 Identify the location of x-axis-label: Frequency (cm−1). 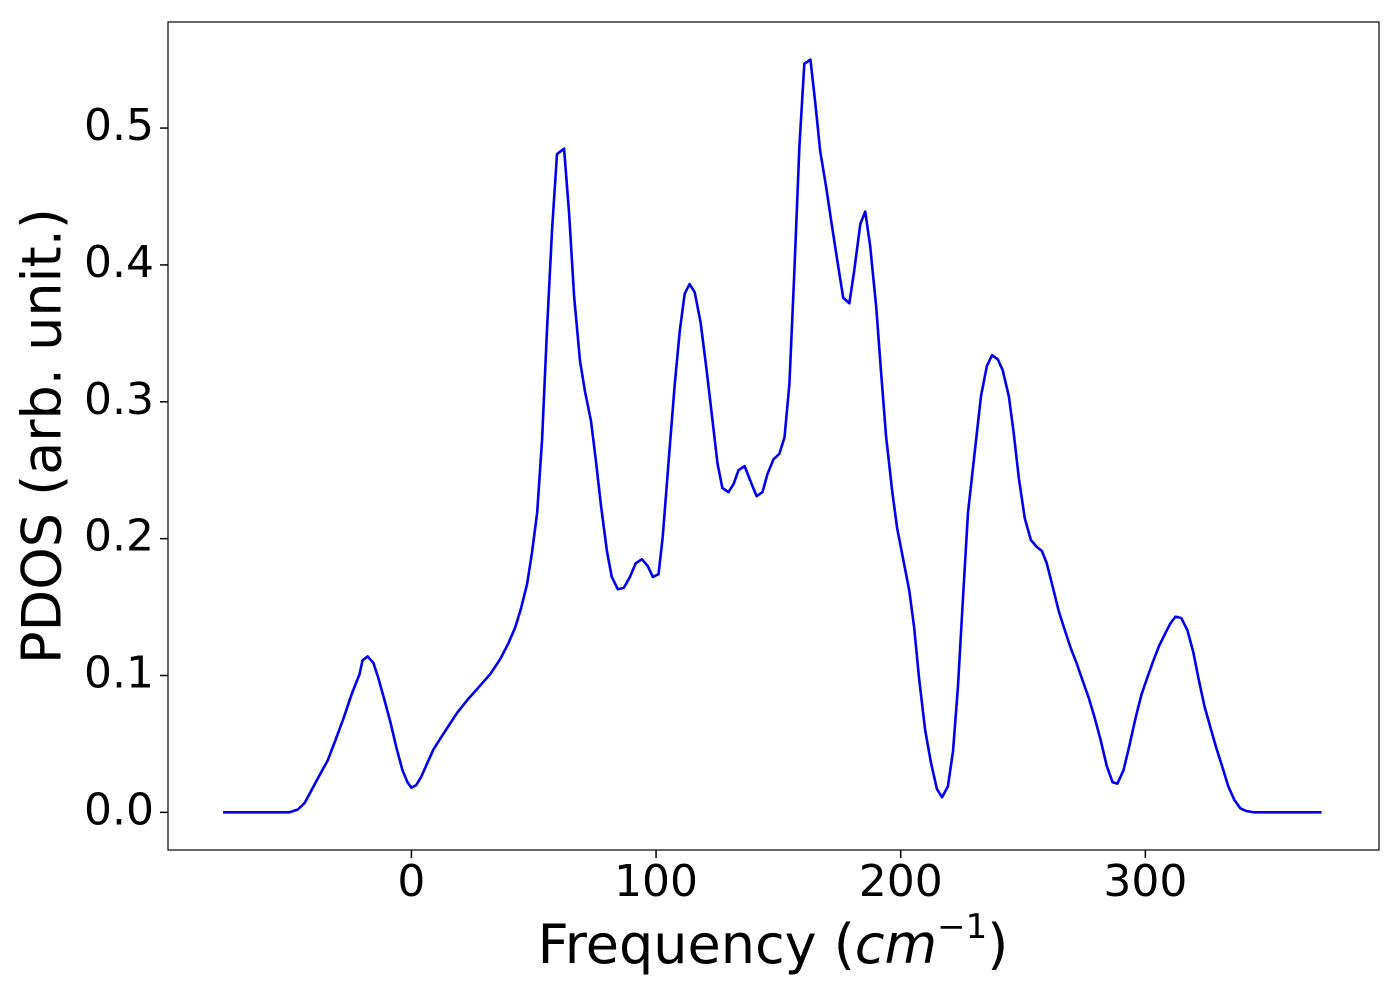
(773, 941).